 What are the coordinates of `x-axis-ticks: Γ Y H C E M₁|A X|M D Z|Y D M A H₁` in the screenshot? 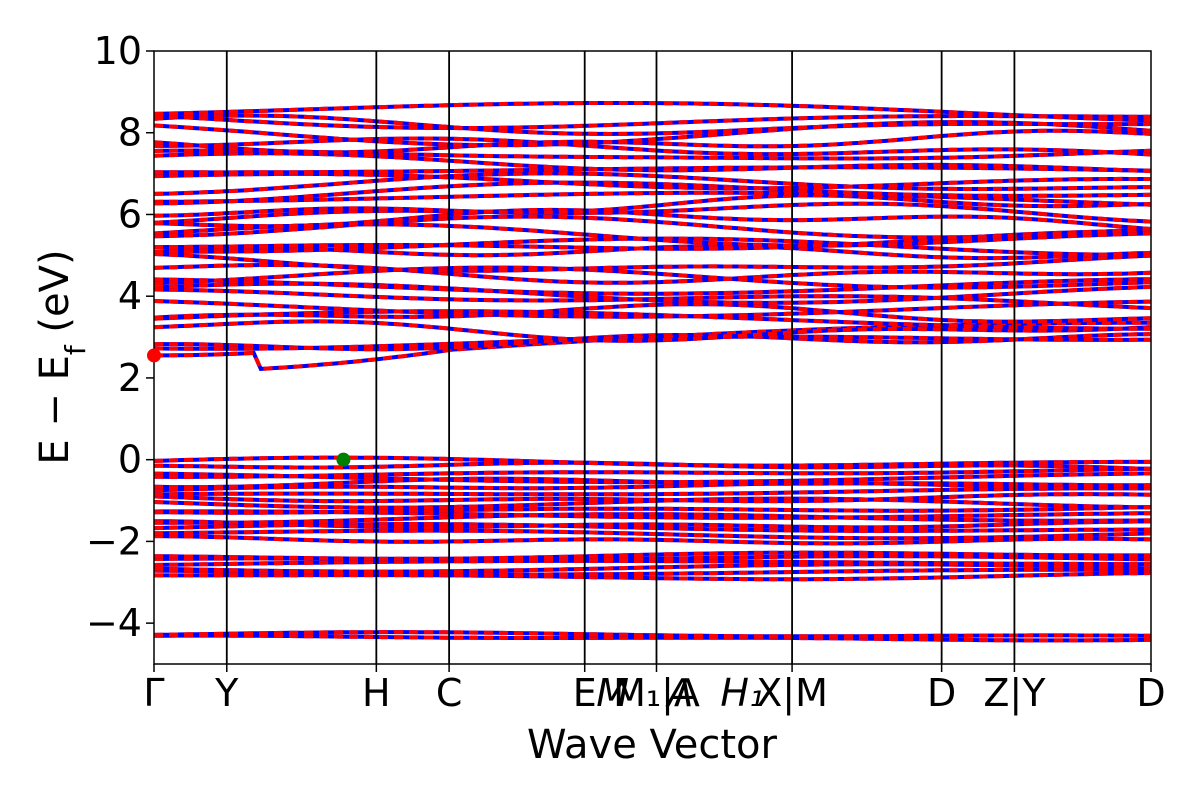 It's located at (654, 690).